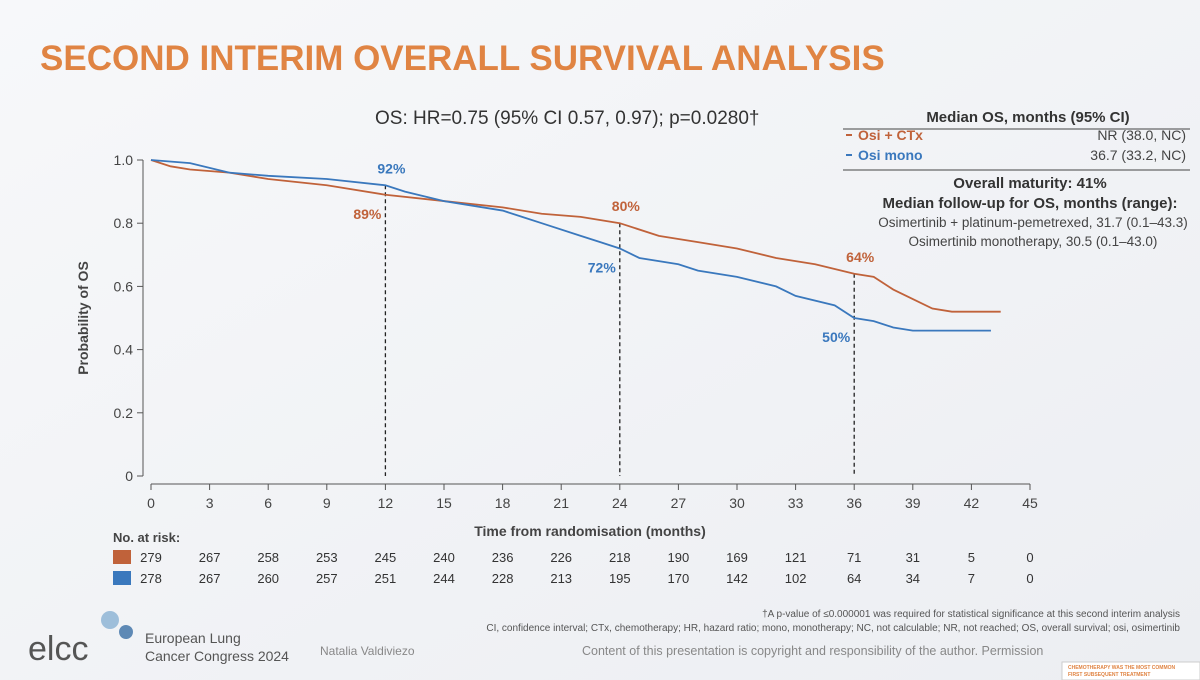 The height and width of the screenshot is (680, 1200). I want to click on risk-count: 218, so click(620, 557).